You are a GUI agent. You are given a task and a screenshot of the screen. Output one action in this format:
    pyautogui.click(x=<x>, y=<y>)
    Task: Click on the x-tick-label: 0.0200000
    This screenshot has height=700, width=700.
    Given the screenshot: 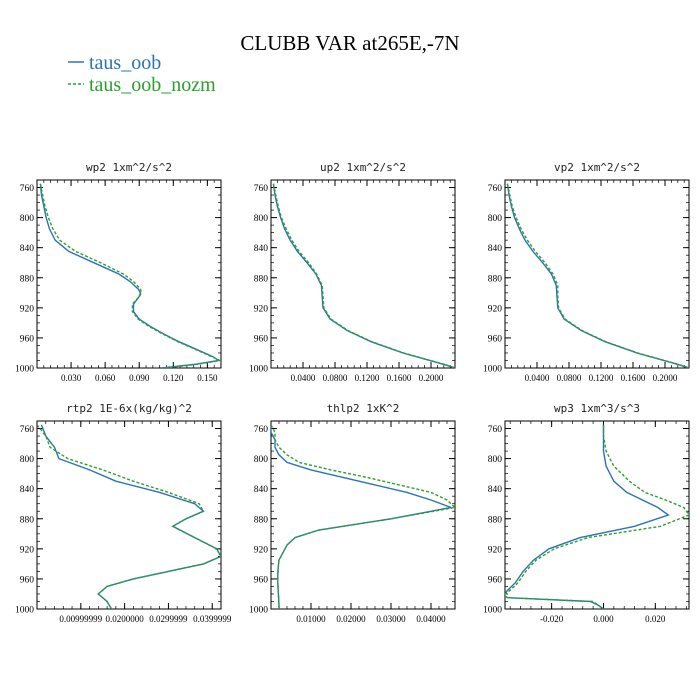 What is the action you would take?
    pyautogui.click(x=124, y=619)
    